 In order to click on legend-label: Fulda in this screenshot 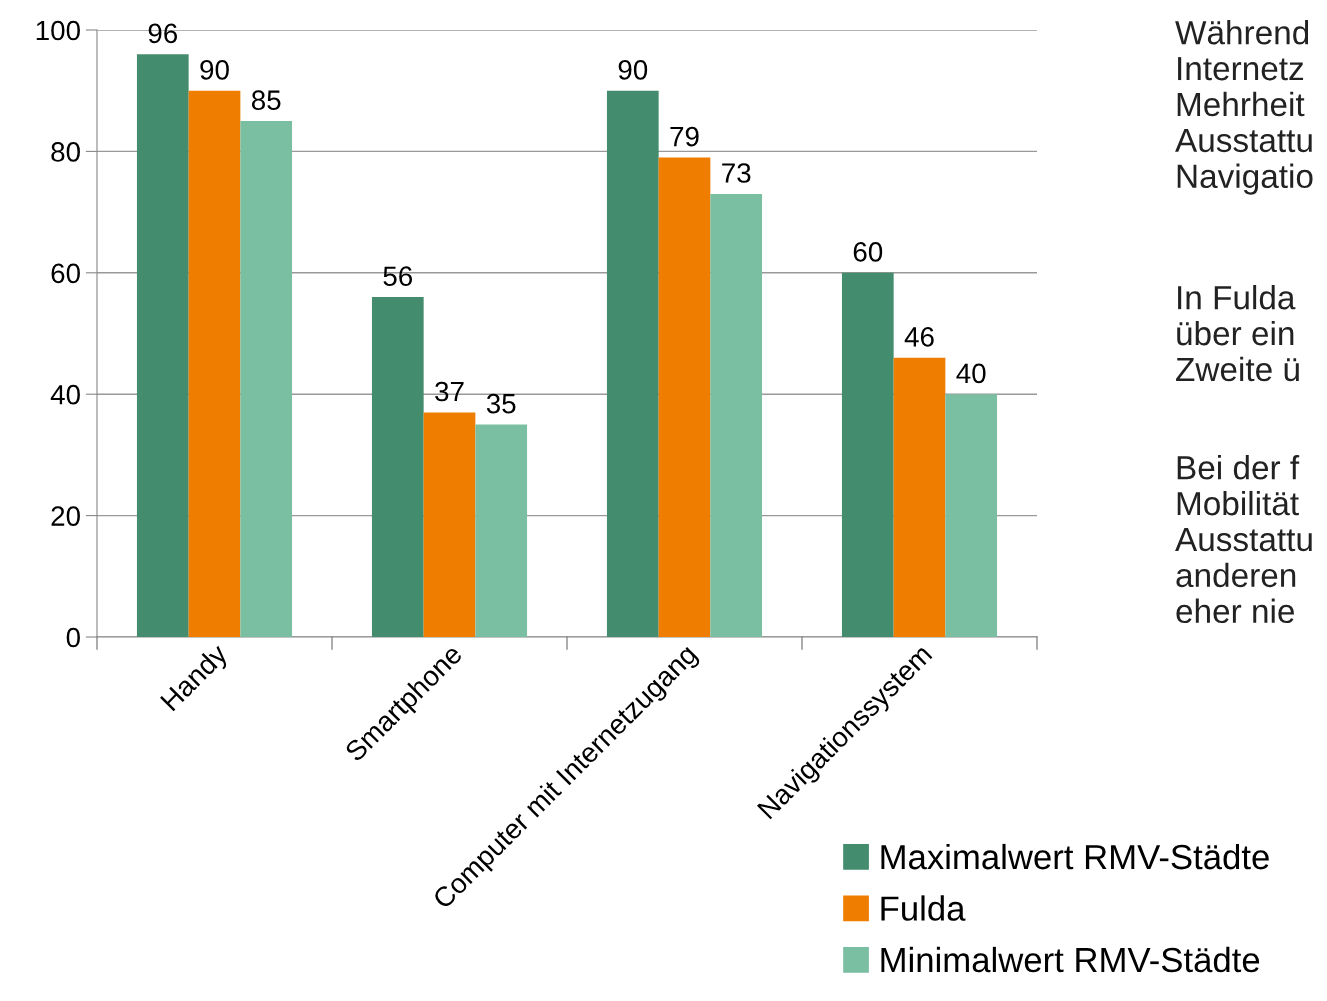, I will do `click(923, 908)`.